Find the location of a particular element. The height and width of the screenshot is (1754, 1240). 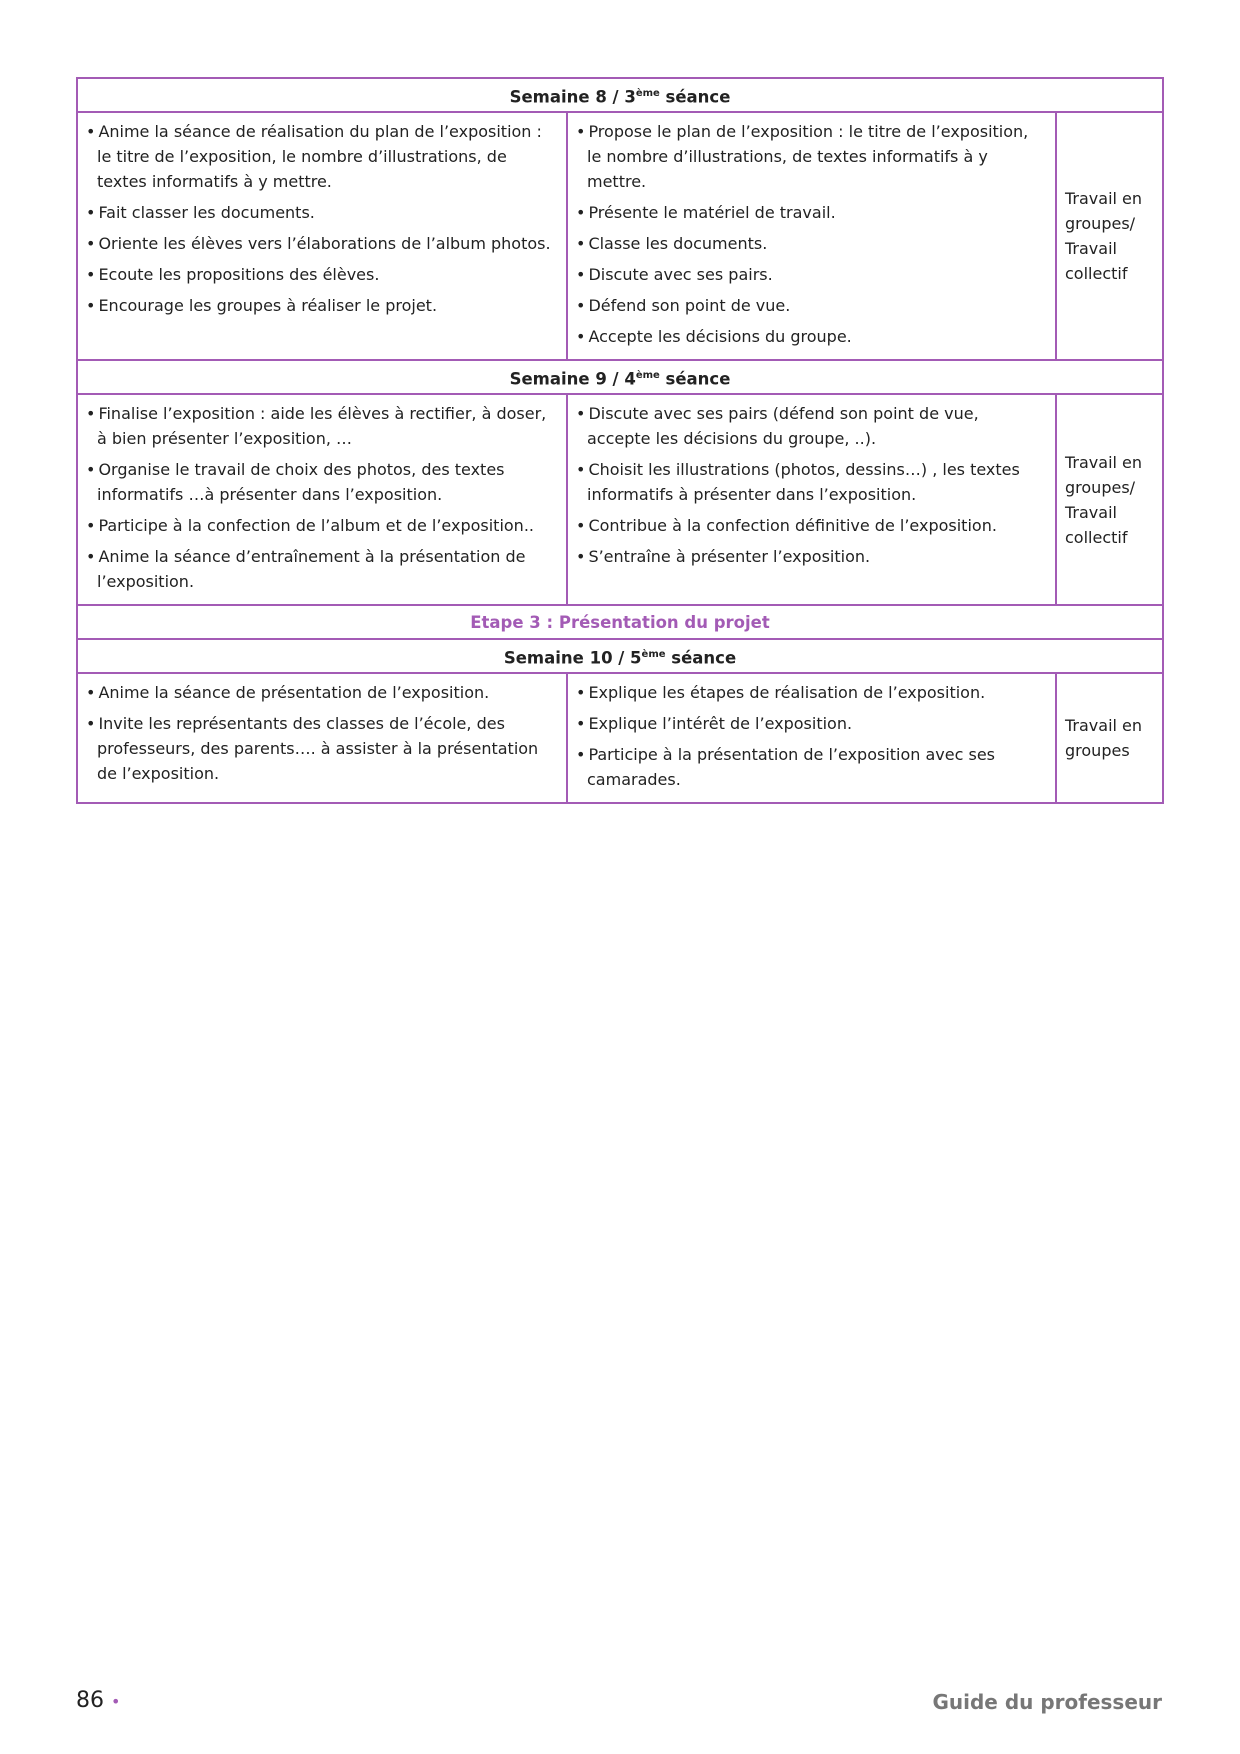

list-item: Ecoute les propositions des élèves. is located at coordinates (322, 274).